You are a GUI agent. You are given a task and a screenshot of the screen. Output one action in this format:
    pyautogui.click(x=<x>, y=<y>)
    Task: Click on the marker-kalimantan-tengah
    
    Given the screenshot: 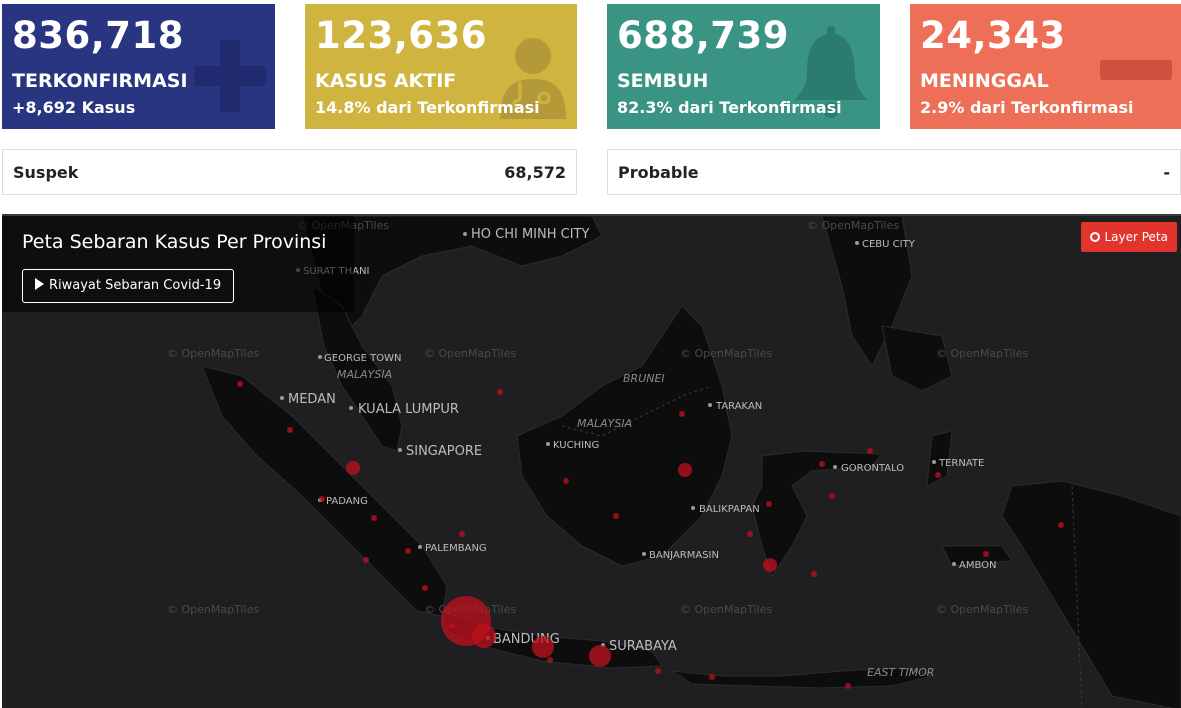 What is the action you would take?
    pyautogui.click(x=616, y=516)
    